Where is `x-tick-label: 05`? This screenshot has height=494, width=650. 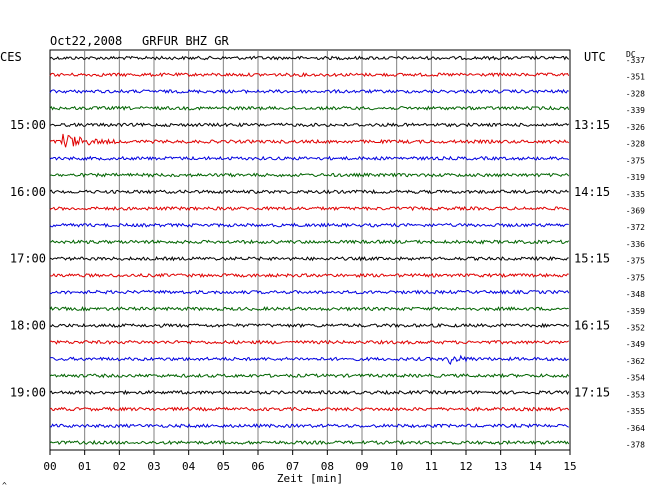 x-tick-label: 05 is located at coordinates (223, 466).